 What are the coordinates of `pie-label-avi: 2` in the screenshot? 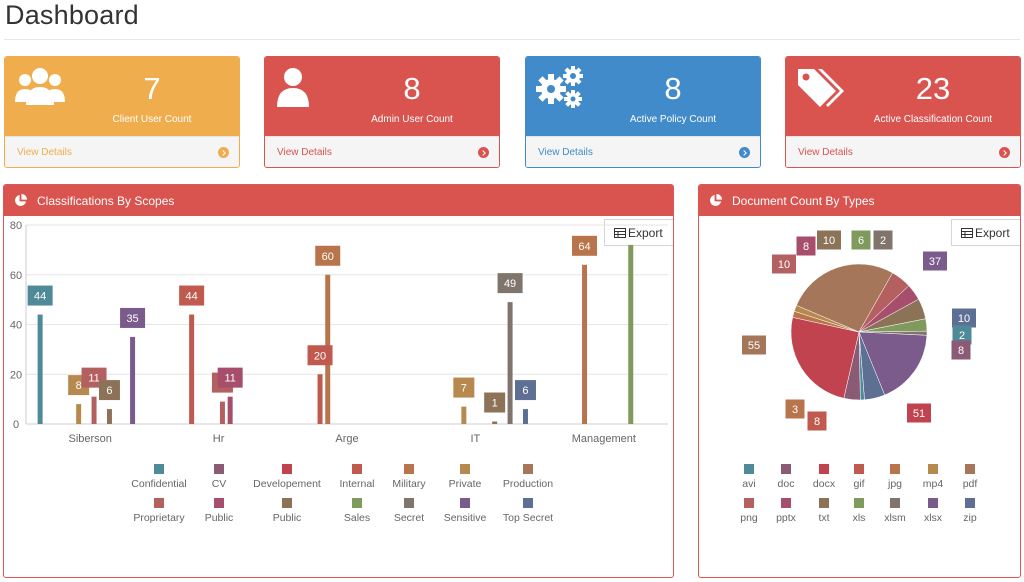 It's located at (962, 336).